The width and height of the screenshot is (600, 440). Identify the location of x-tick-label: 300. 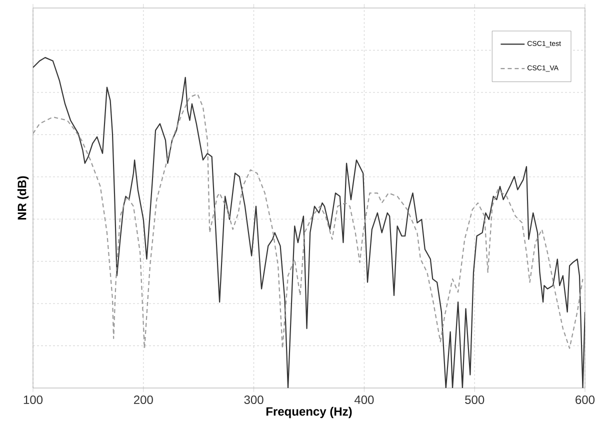
(254, 400).